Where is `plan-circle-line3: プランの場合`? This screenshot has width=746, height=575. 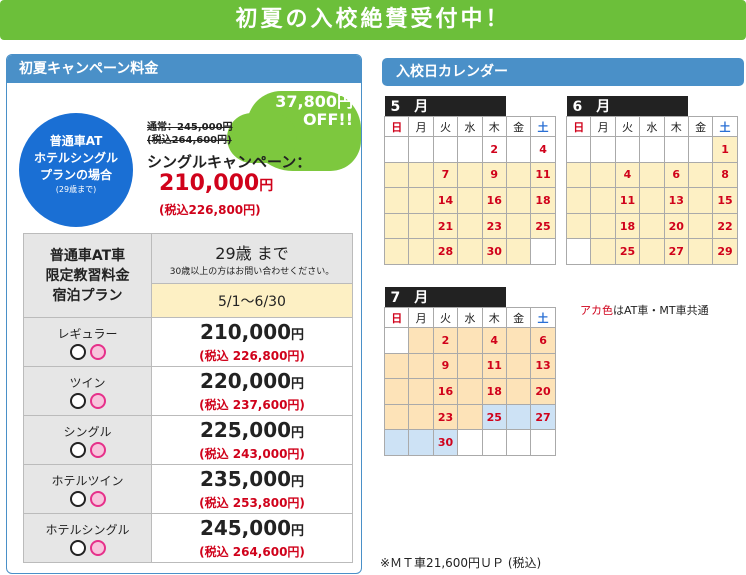 plan-circle-line3: プランの場合 is located at coordinates (75, 175).